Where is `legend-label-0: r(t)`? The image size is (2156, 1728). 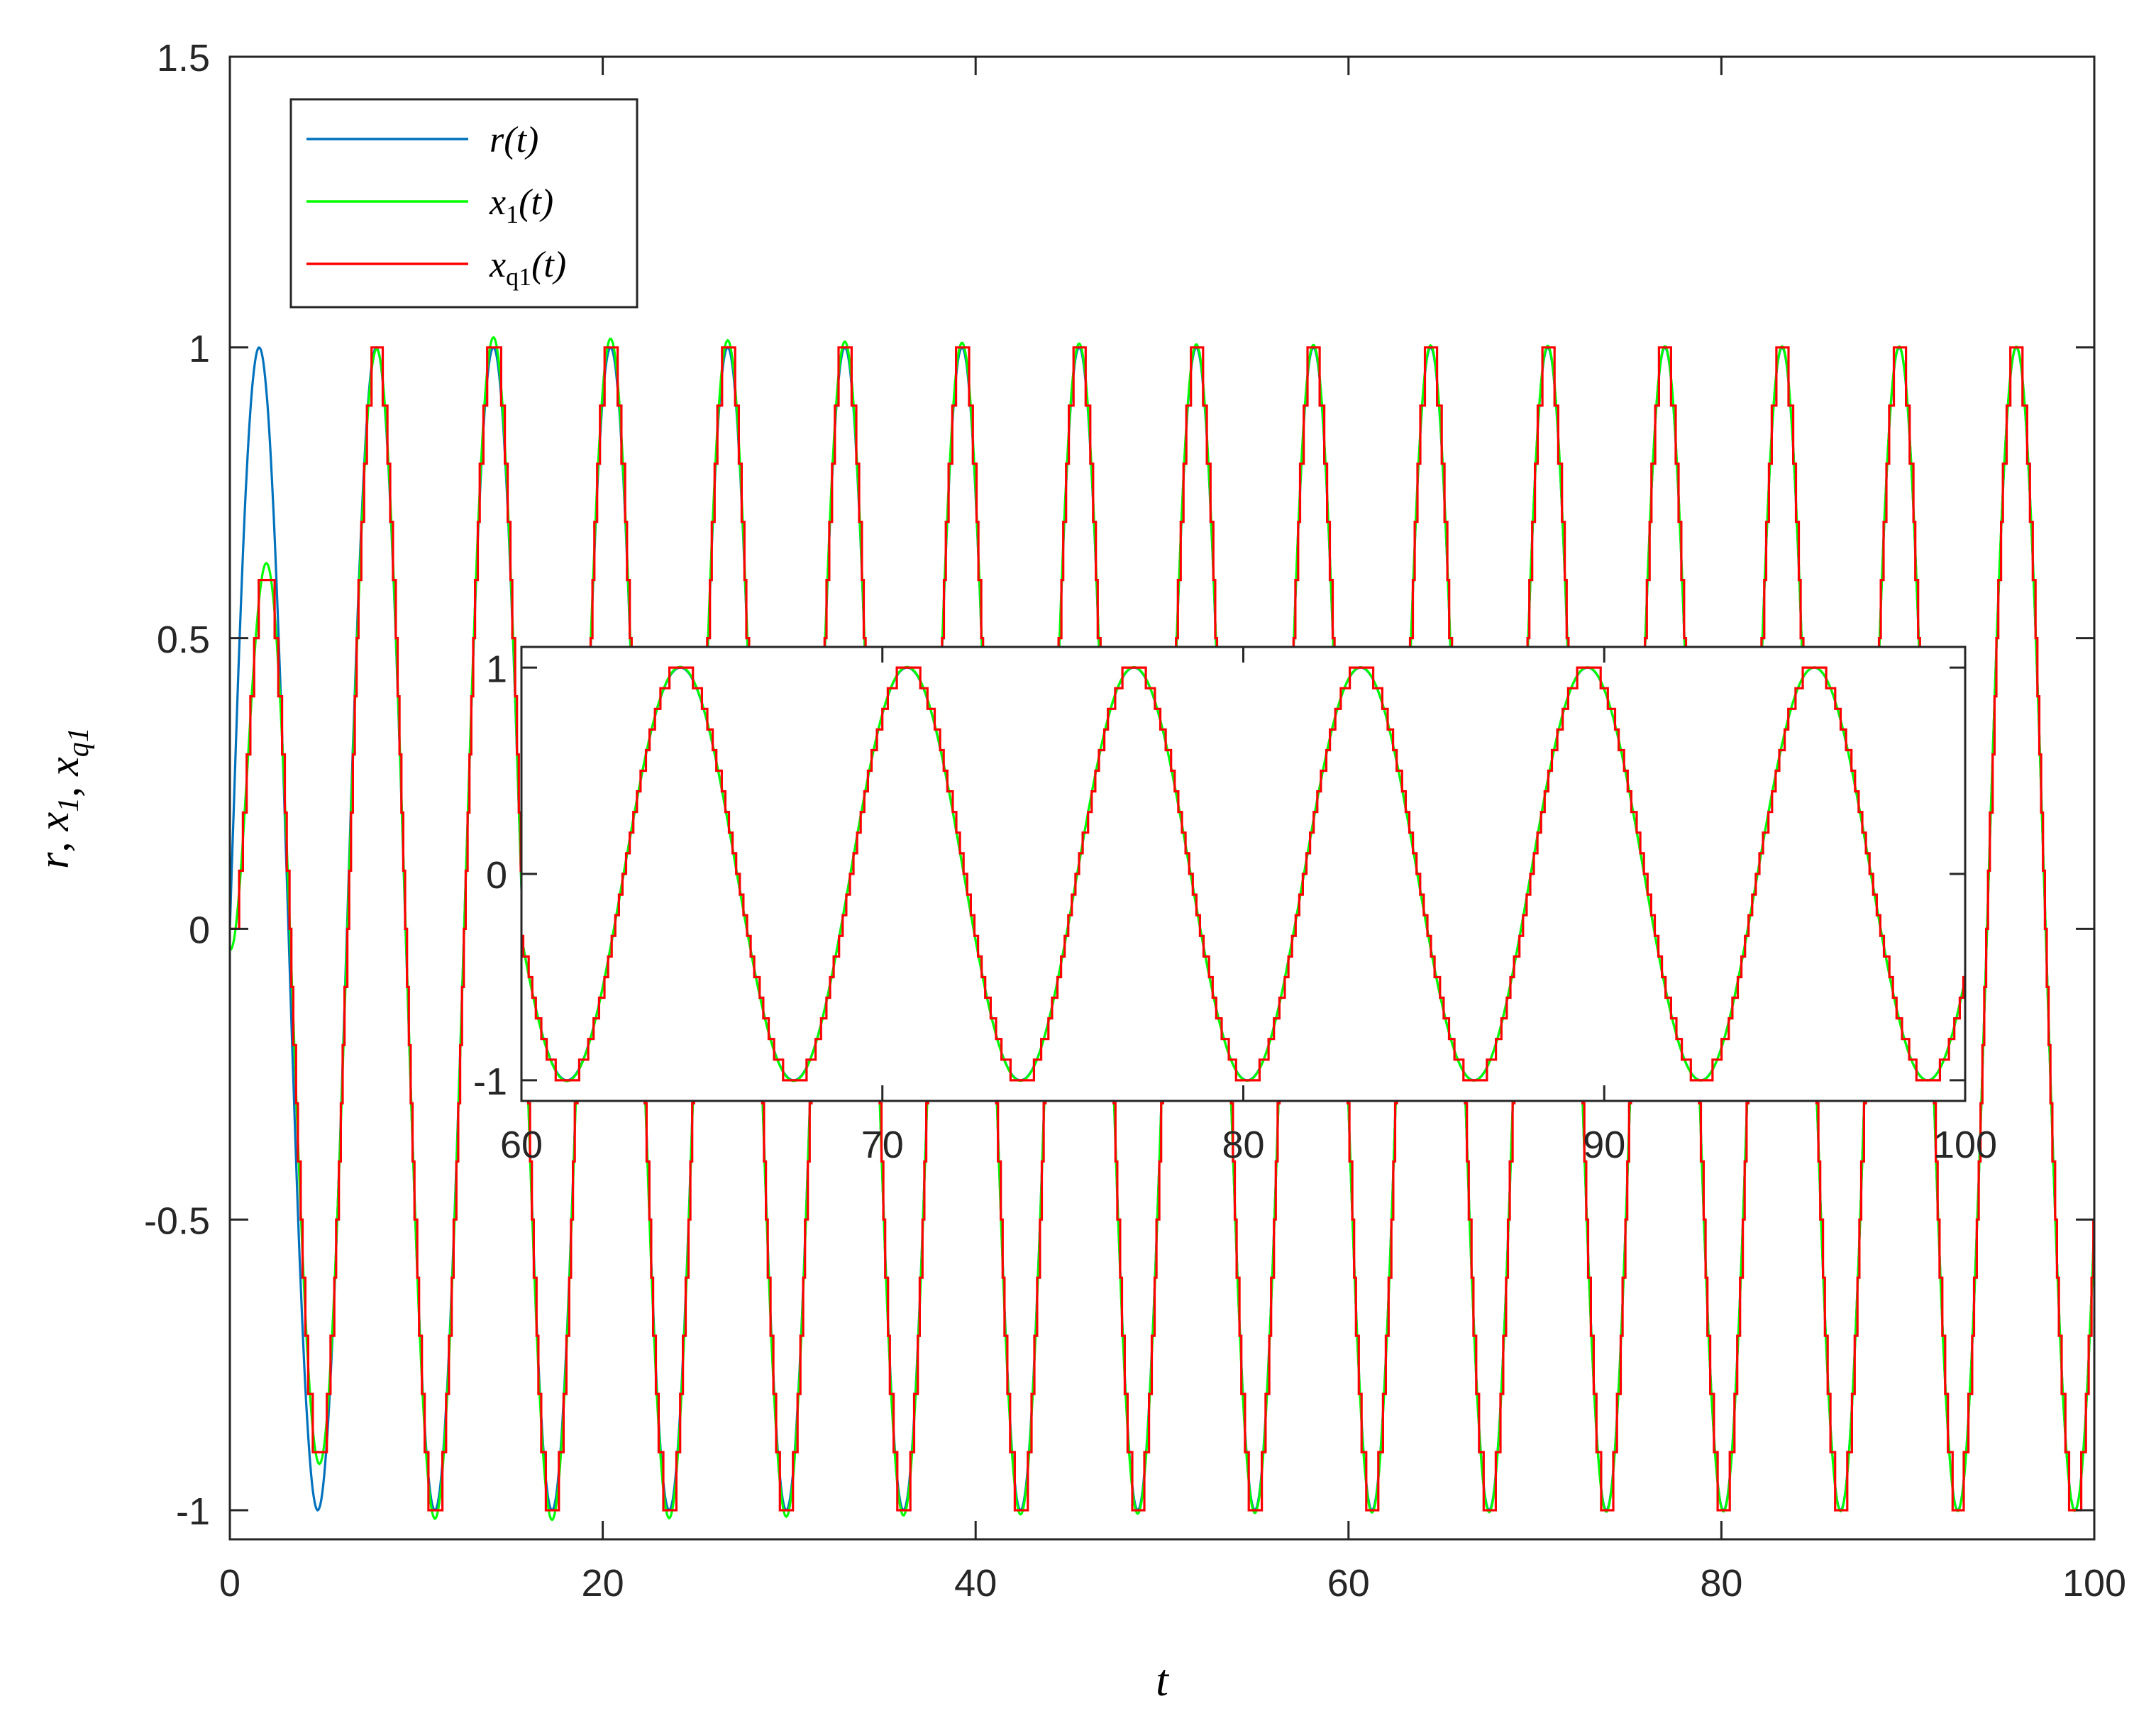
legend-label-0: r(t) is located at coordinates (514, 140).